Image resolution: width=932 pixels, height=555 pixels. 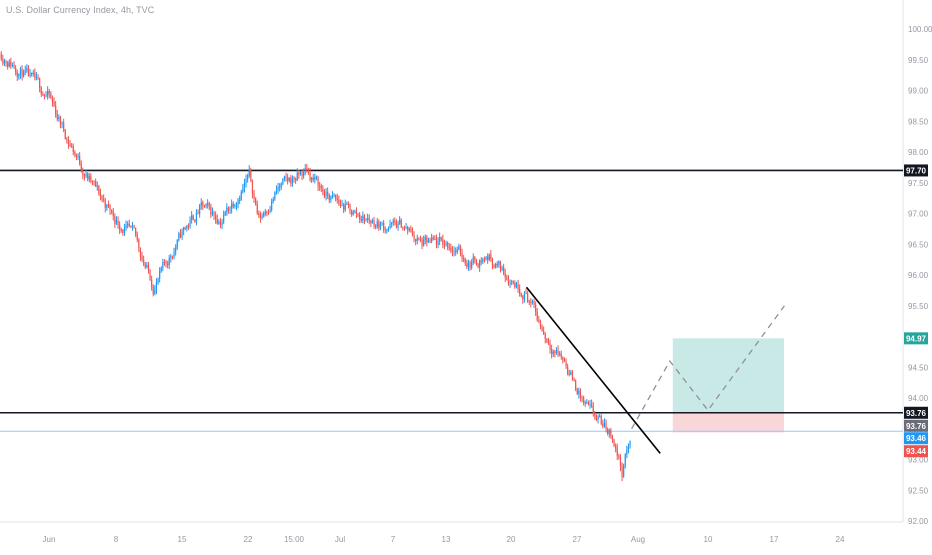 I want to click on stop-price-badge-text: 93.44, so click(x=916, y=451).